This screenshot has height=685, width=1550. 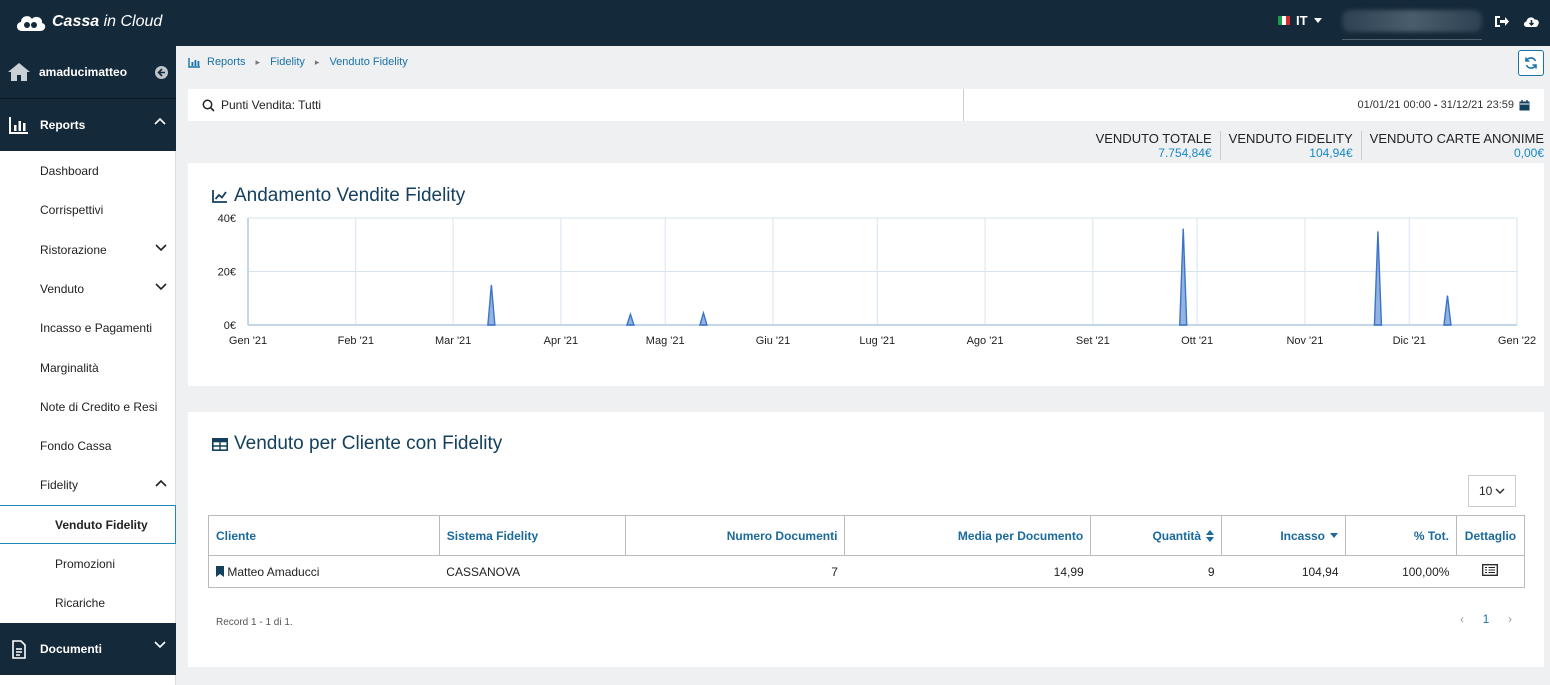 I want to click on col-incasso: Incasso, so click(x=1284, y=535).